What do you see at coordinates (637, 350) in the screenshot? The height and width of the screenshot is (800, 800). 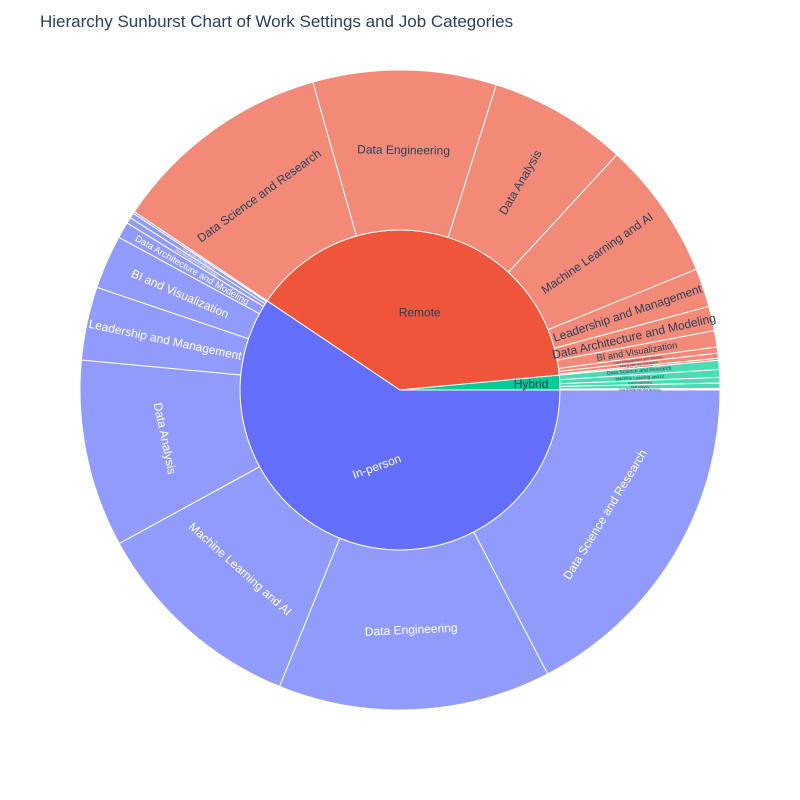 I see `segment-remote-bi-and-visualization` at bounding box center [637, 350].